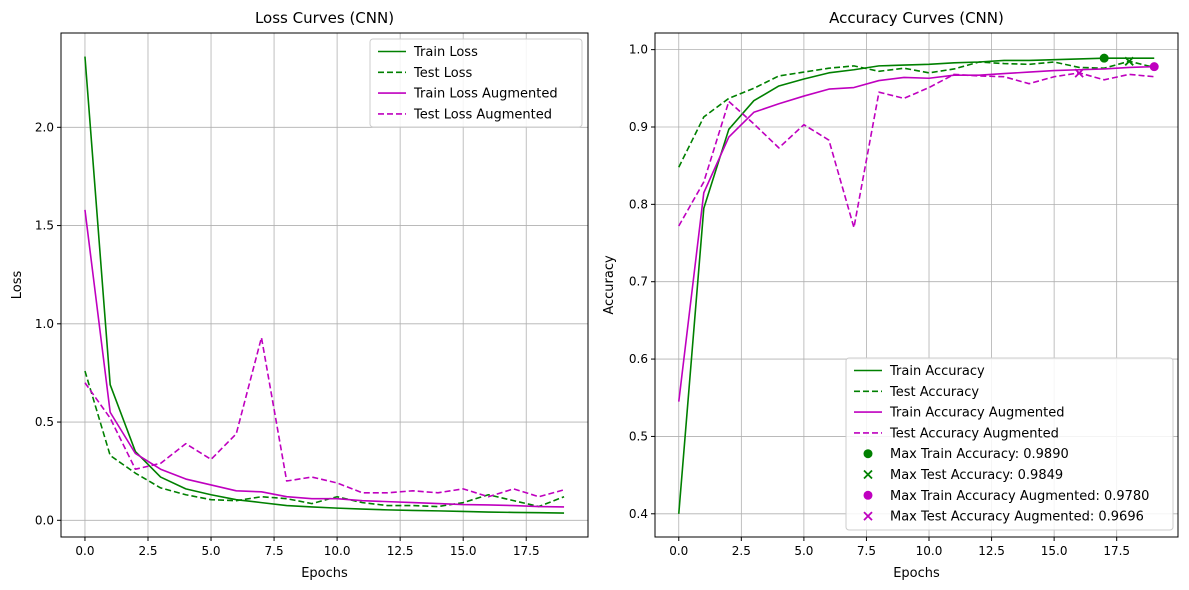 The image size is (1189, 590). What do you see at coordinates (979, 454) in the screenshot?
I see `legend-entry: Max Train Accuracy: 0.9890` at bounding box center [979, 454].